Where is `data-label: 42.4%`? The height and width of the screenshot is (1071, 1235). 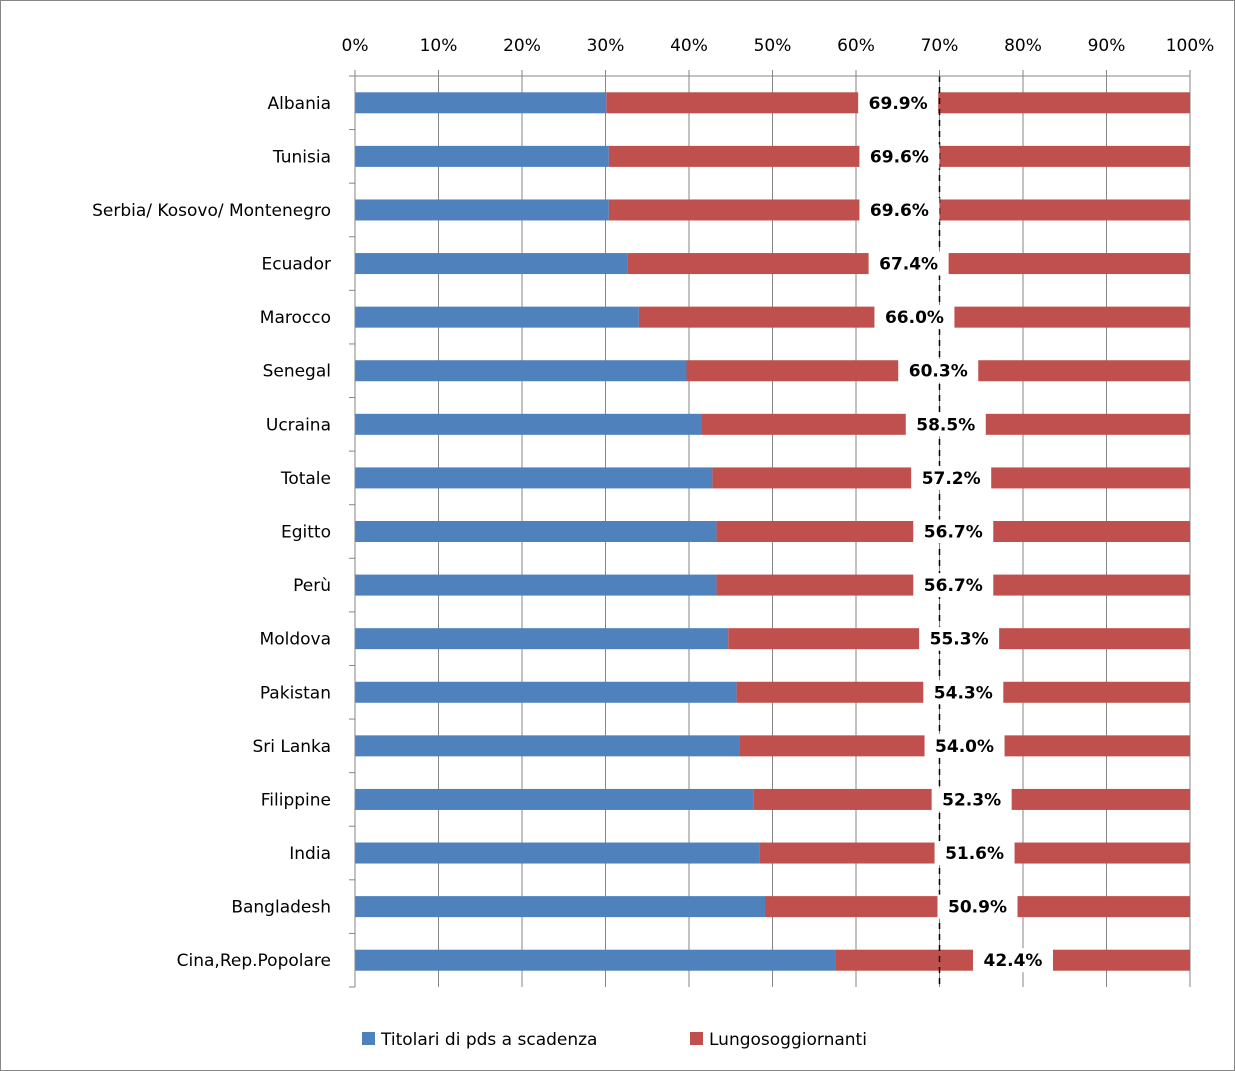
data-label: 42.4% is located at coordinates (1012, 961).